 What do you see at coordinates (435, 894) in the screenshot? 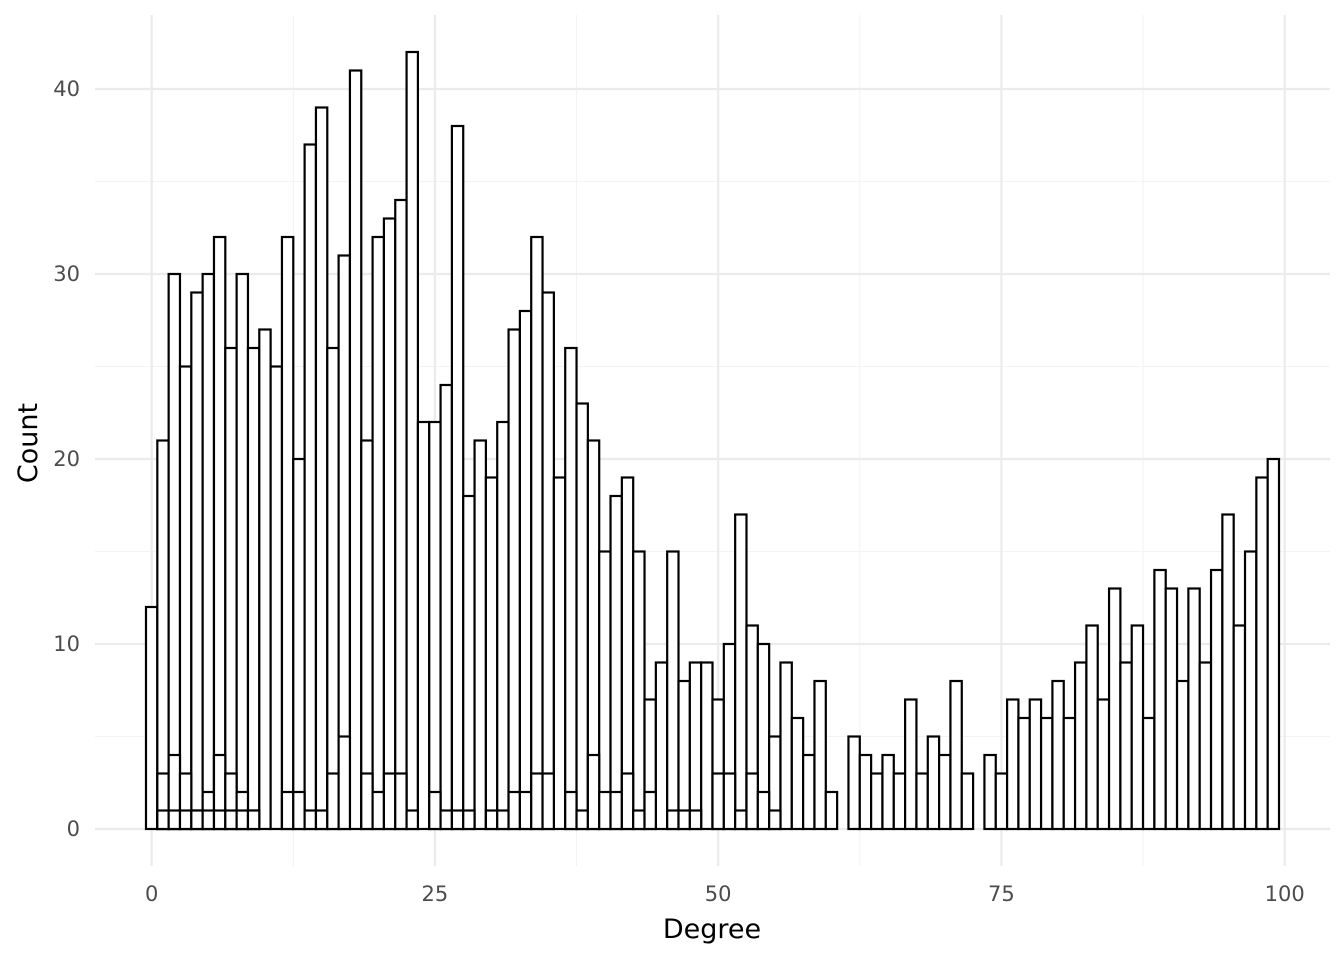
I see `x-tick-label: 25` at bounding box center [435, 894].